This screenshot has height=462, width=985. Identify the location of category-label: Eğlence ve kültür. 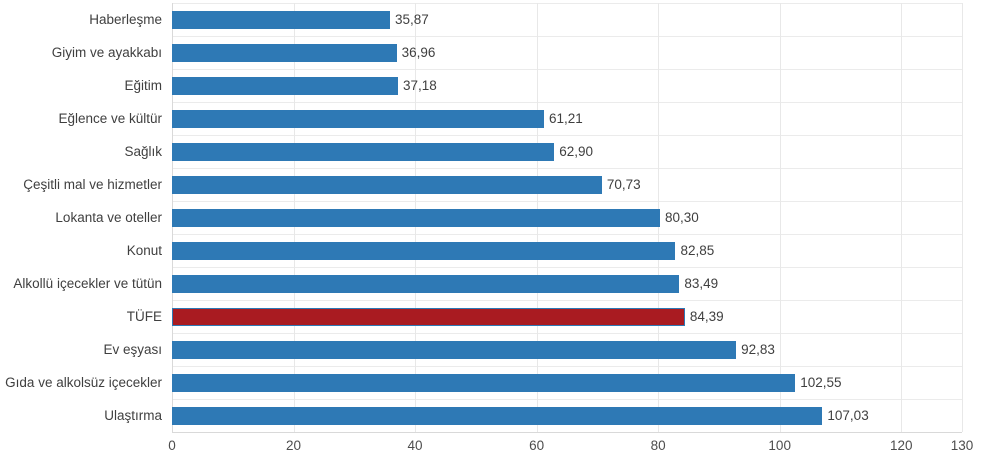
(110, 118).